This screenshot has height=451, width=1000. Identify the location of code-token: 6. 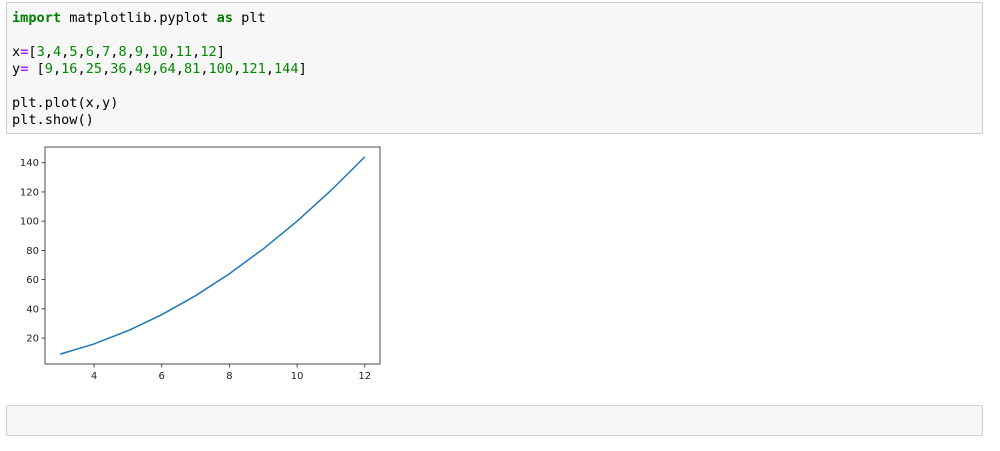
(89, 52).